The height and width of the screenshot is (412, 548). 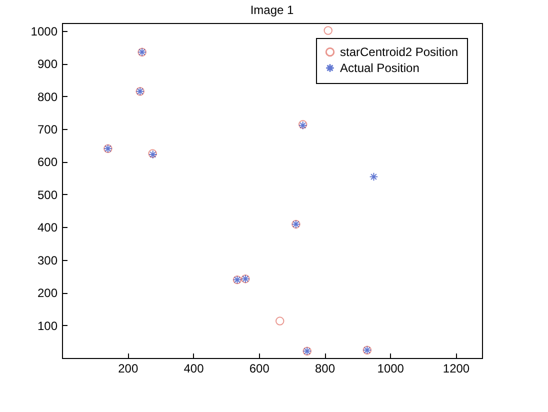 I want to click on x-tick-label: 1000, so click(x=390, y=369).